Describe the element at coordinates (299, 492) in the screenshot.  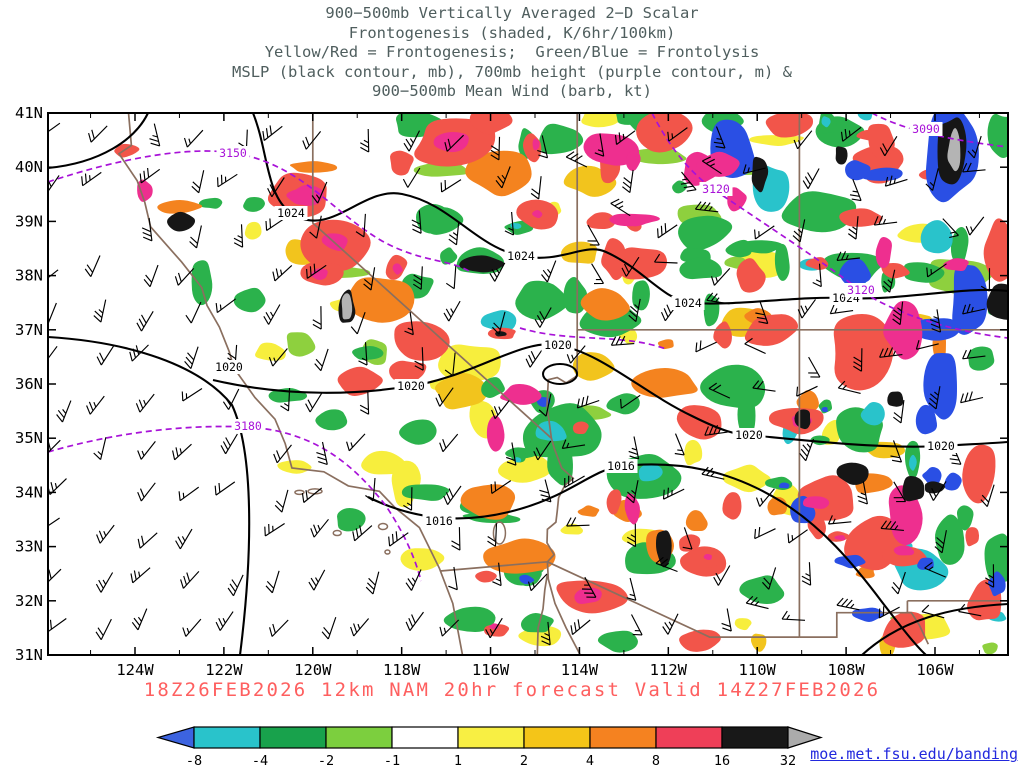
I see `island-outline` at that location.